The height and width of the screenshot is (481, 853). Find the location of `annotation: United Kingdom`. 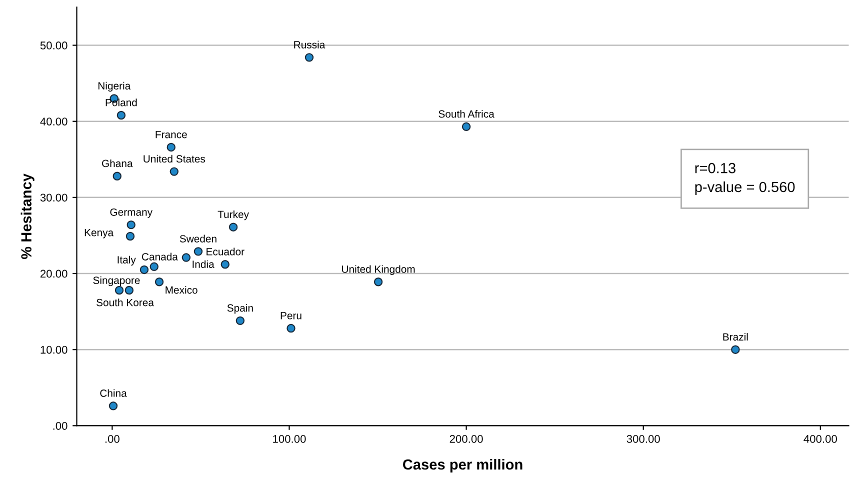

annotation: United Kingdom is located at coordinates (378, 270).